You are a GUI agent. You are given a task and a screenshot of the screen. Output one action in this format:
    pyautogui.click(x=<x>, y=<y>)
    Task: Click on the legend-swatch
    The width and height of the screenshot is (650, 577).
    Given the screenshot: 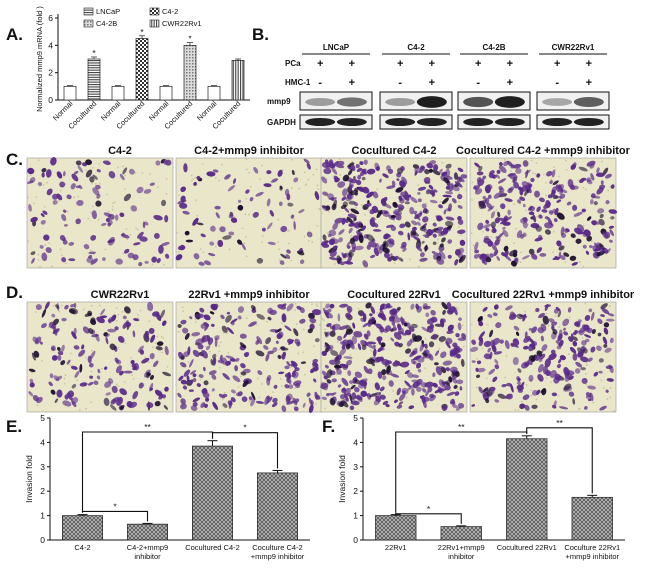 What is the action you would take?
    pyautogui.click(x=154, y=23)
    